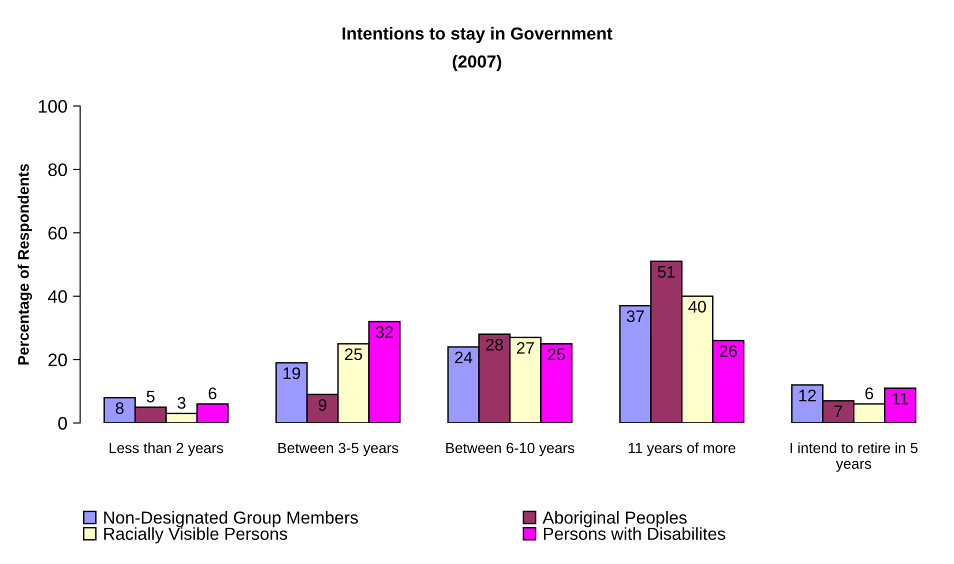 This screenshot has height=564, width=954. I want to click on data-label: 24, so click(463, 358).